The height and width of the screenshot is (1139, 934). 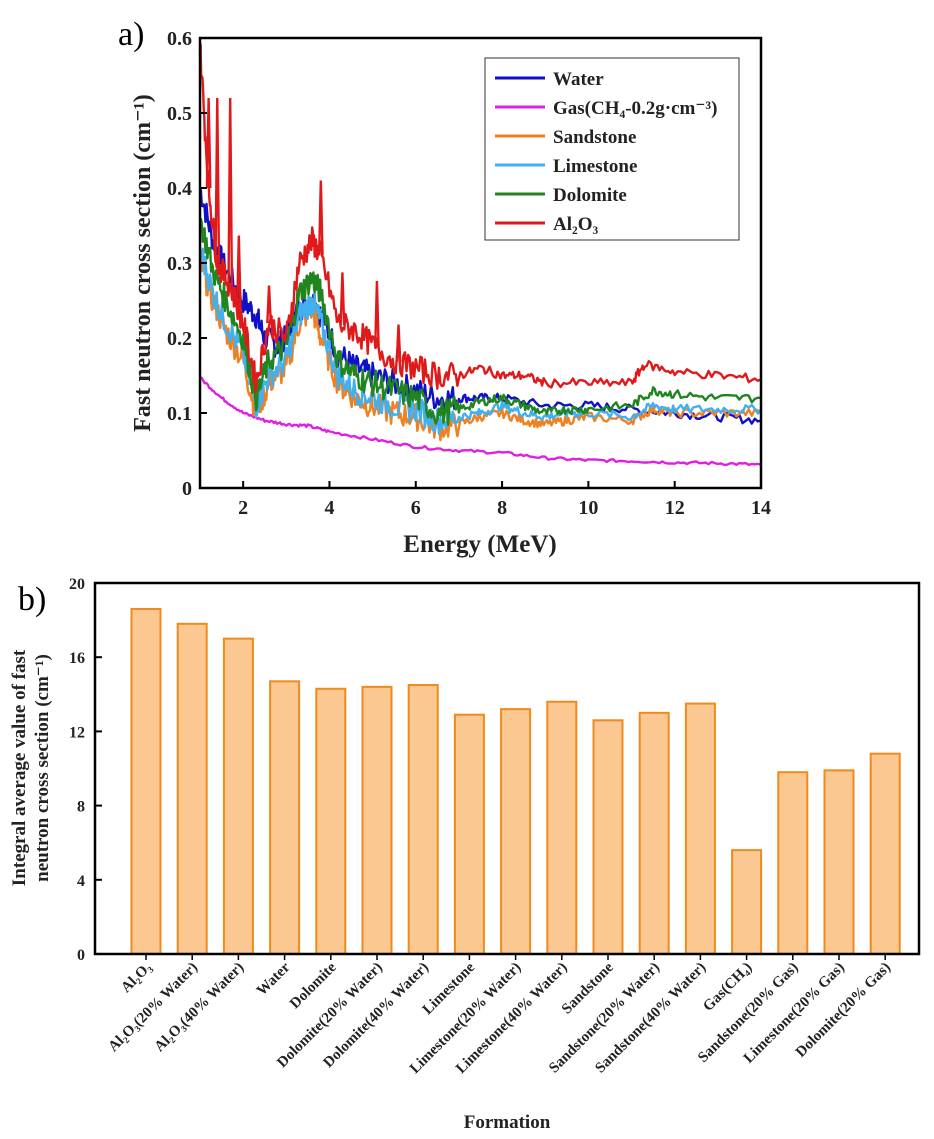 I want to click on category-label: Dolomite(20% Water), so click(x=330, y=1016).